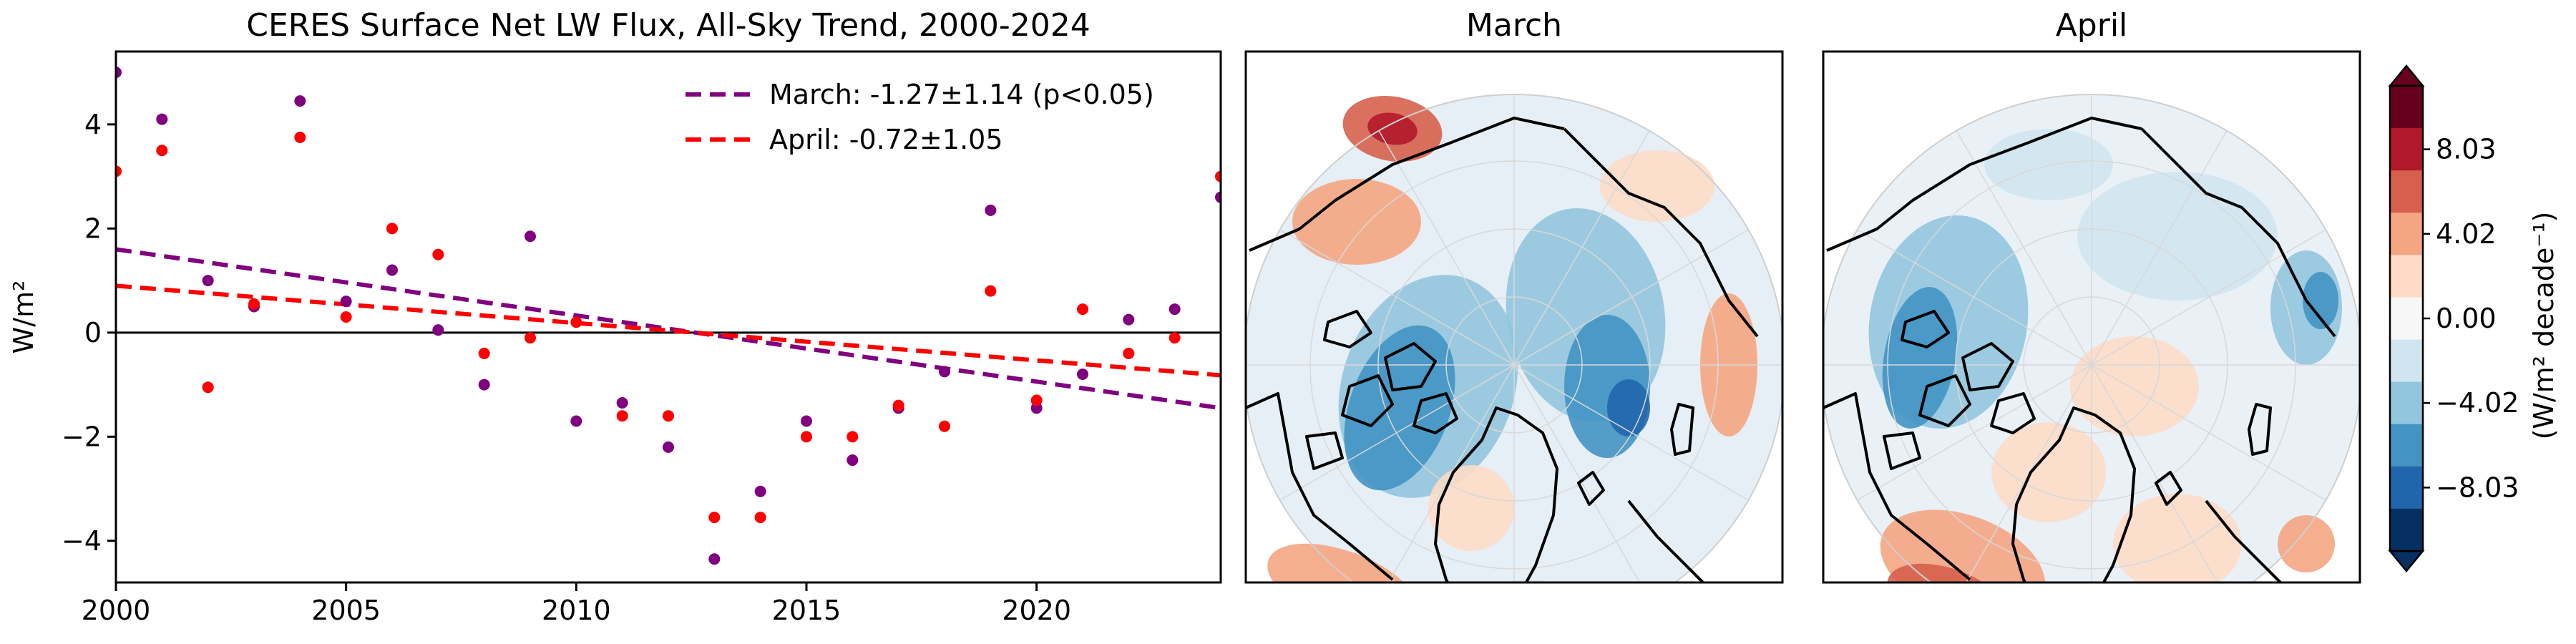 The width and height of the screenshot is (2576, 644). Describe the element at coordinates (438, 330) in the screenshot. I see `data-point-march-2007` at that location.